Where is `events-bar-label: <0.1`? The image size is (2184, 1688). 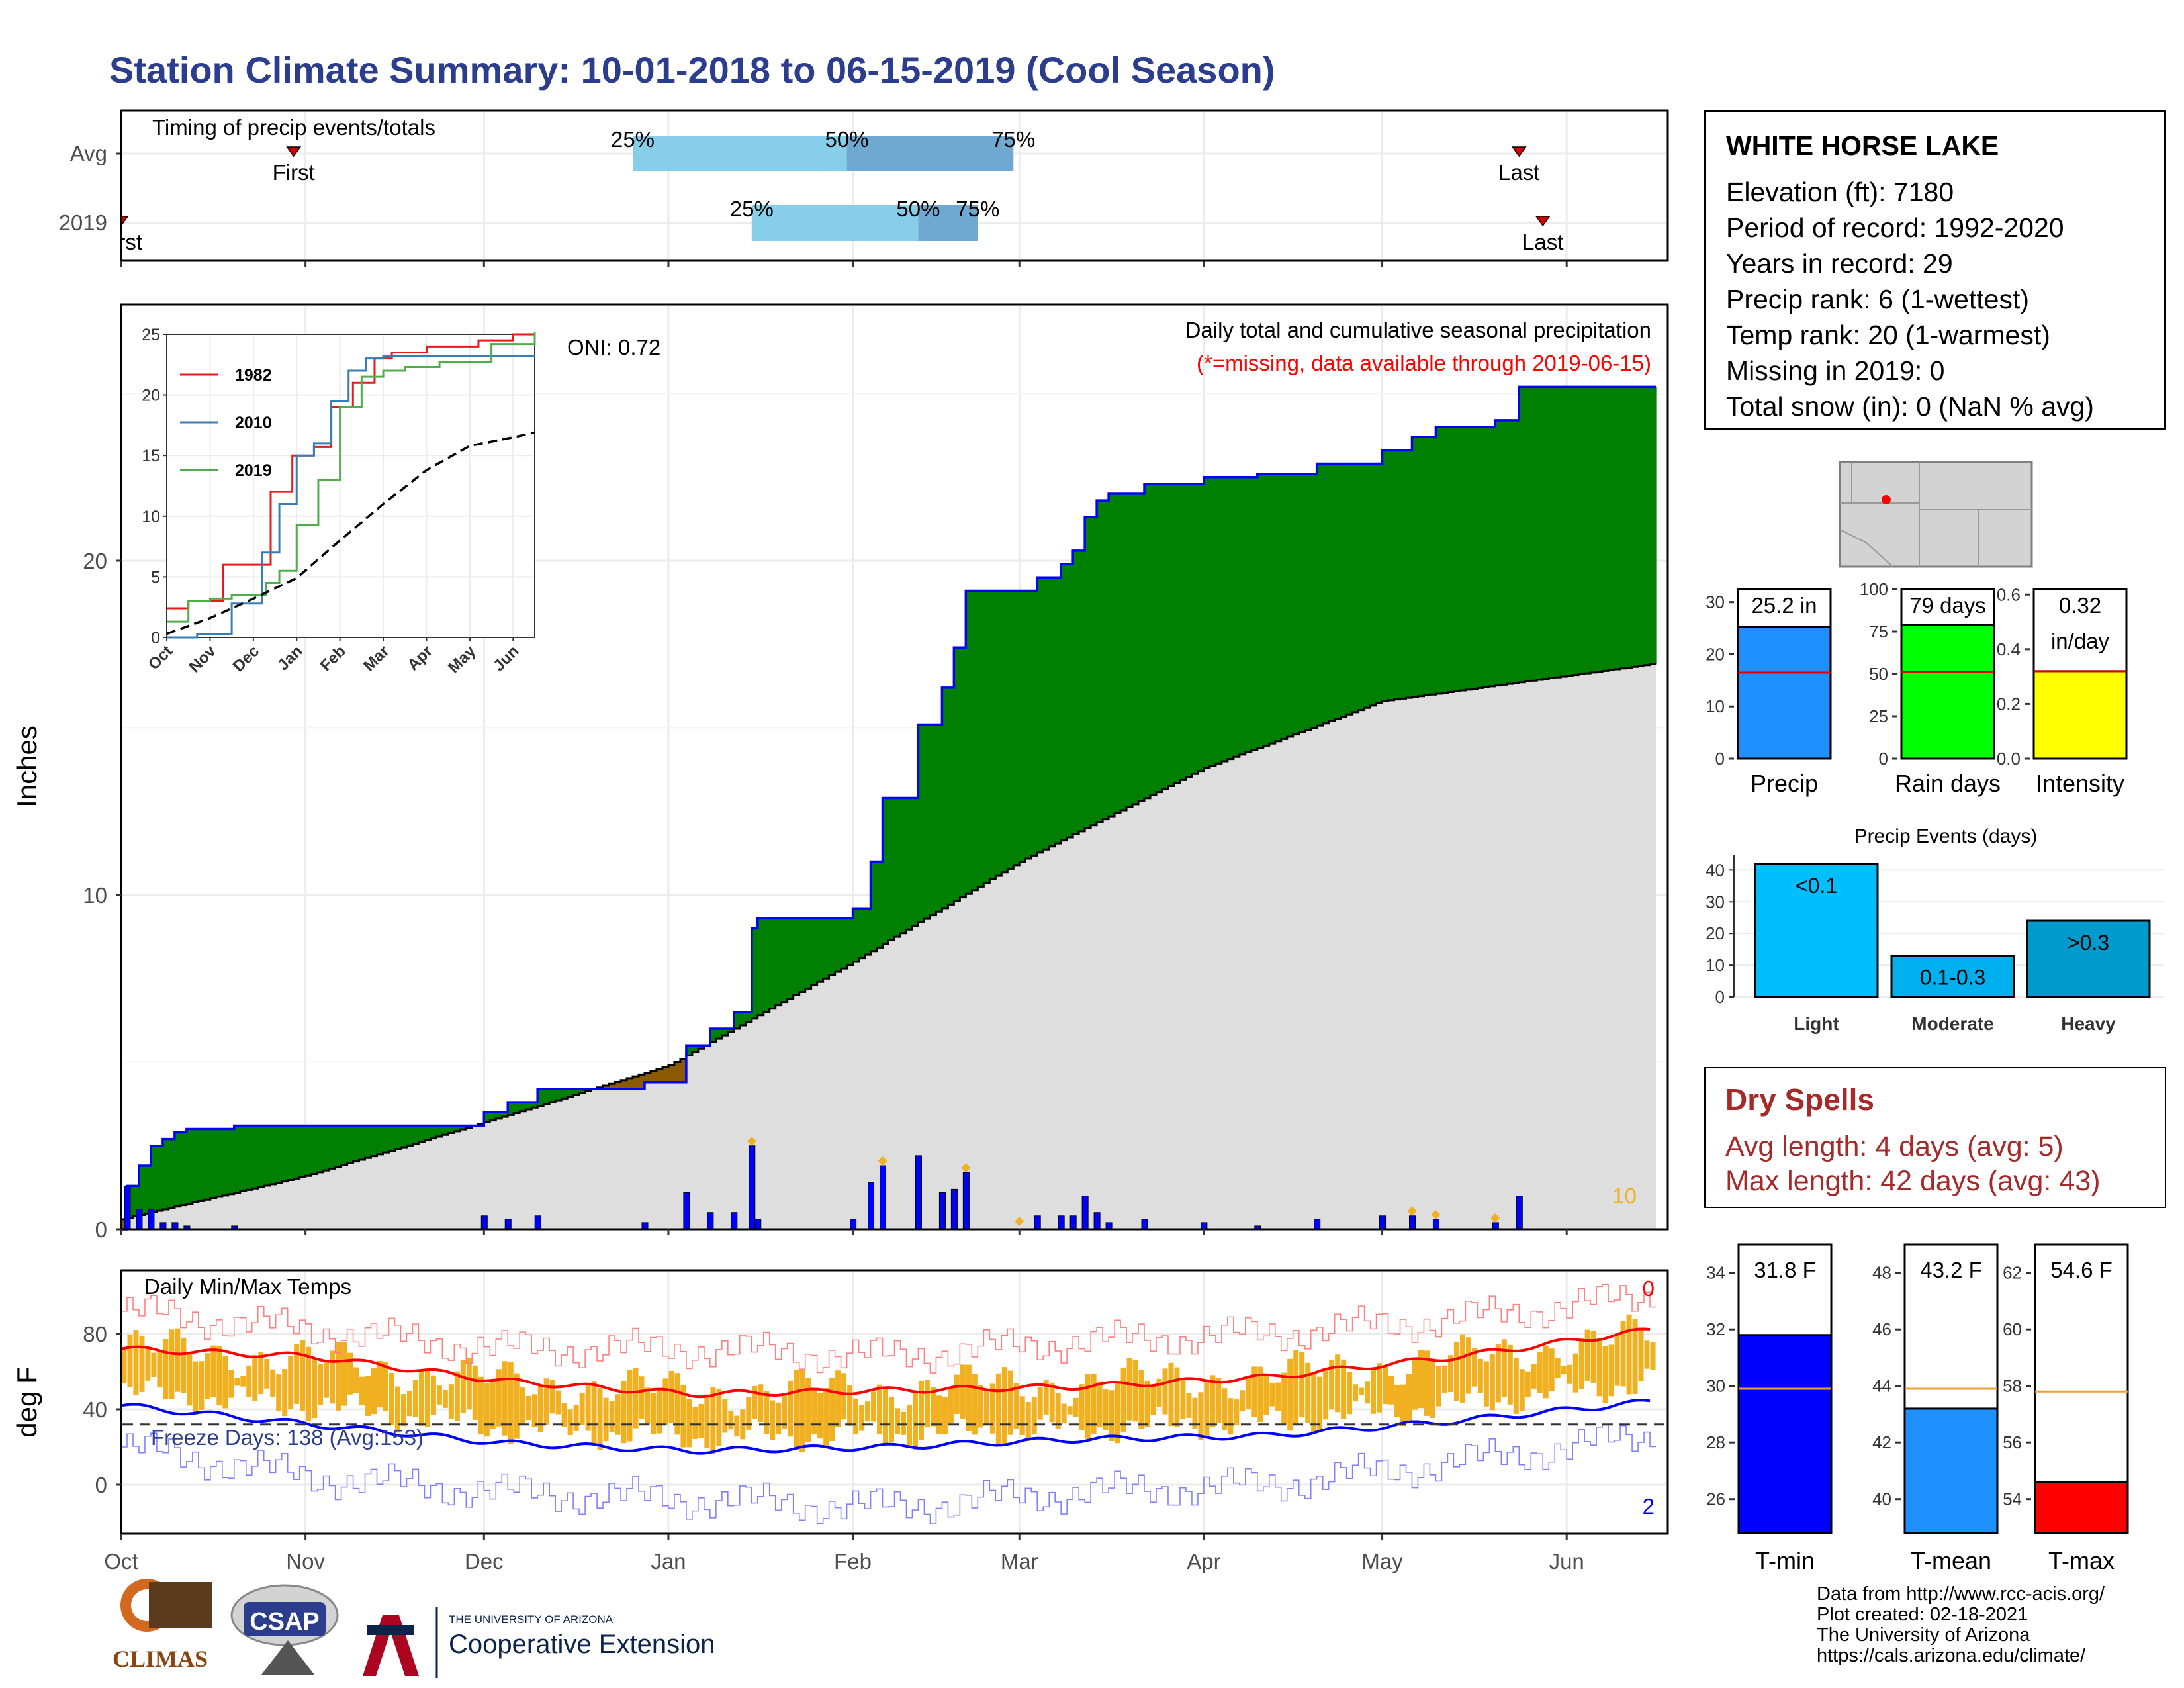
events-bar-label: <0.1 is located at coordinates (1817, 886).